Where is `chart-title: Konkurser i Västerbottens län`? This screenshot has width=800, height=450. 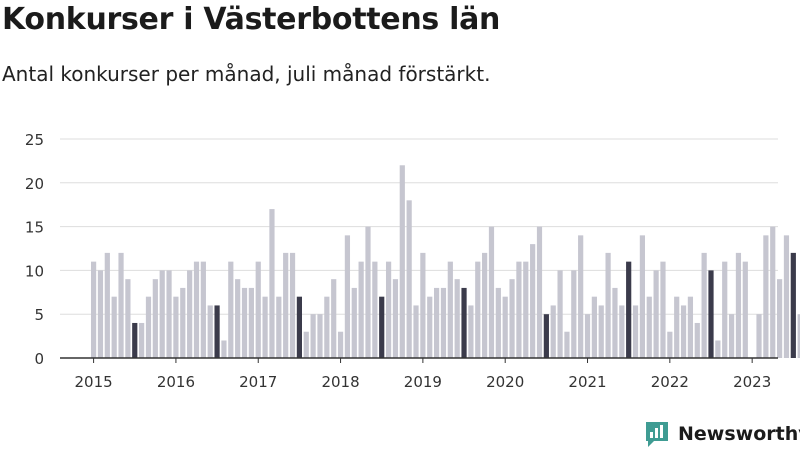
chart-title: Konkurser i Västerbottens län is located at coordinates (251, 19).